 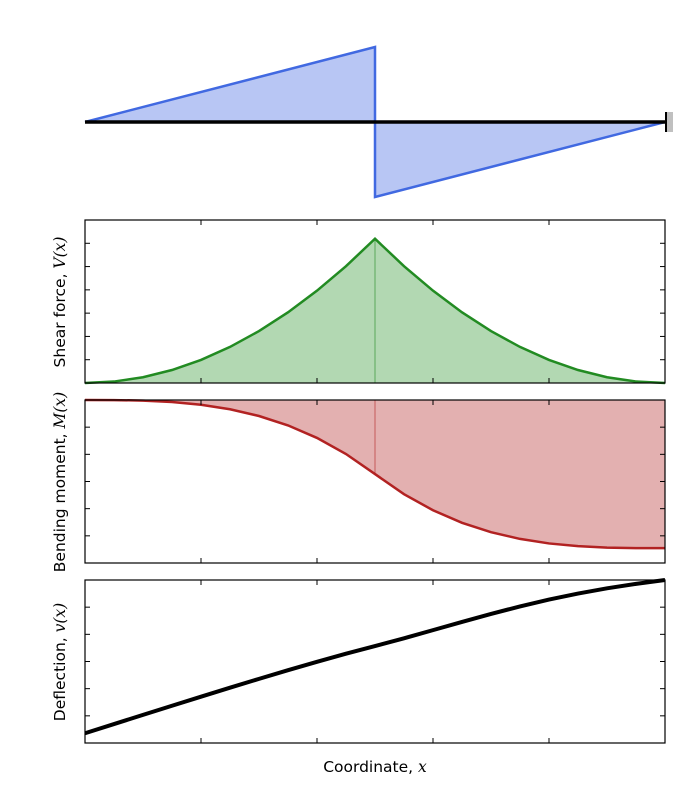 What do you see at coordinates (60, 302) in the screenshot?
I see `shear-force-ylabel: Shear force, V(x)` at bounding box center [60, 302].